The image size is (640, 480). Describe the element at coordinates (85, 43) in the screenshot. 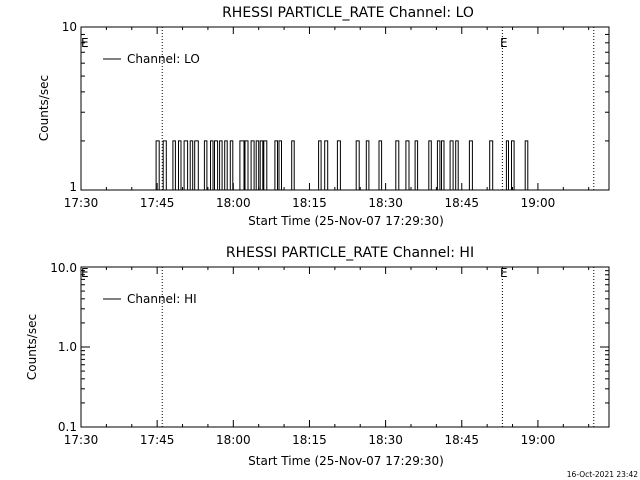

I see `lo-marker-e-start: E` at that location.